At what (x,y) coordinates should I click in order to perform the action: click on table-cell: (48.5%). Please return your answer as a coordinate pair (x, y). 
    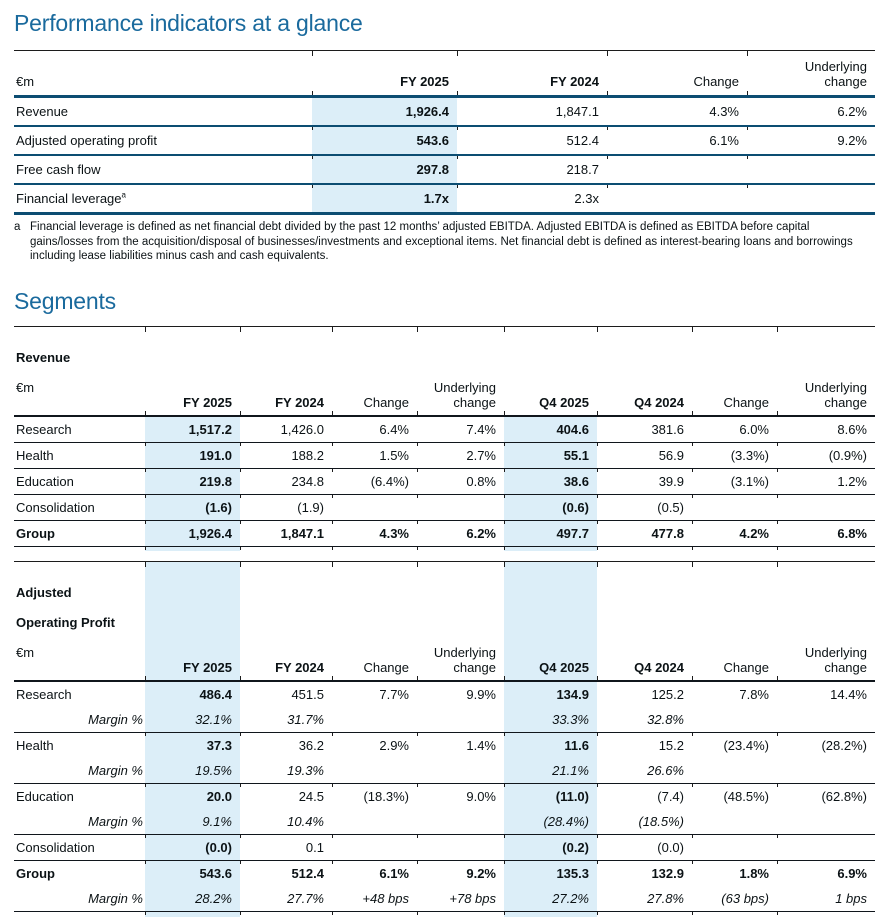
    Looking at the image, I should click on (734, 796).